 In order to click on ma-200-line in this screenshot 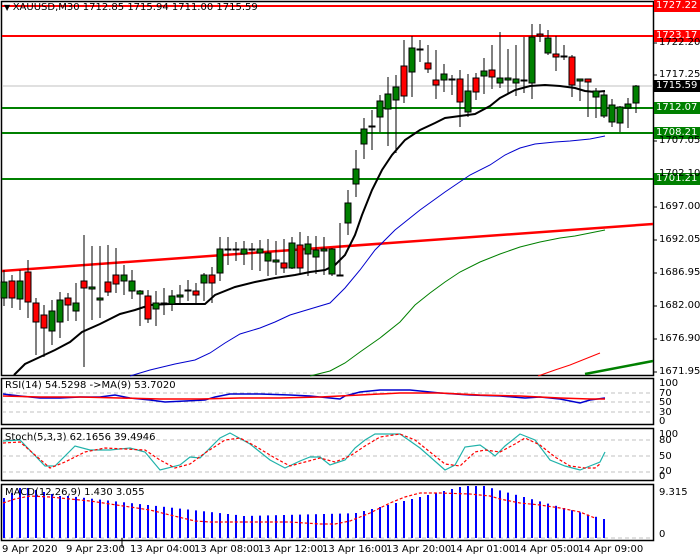, I will do `click(569, 364)`.